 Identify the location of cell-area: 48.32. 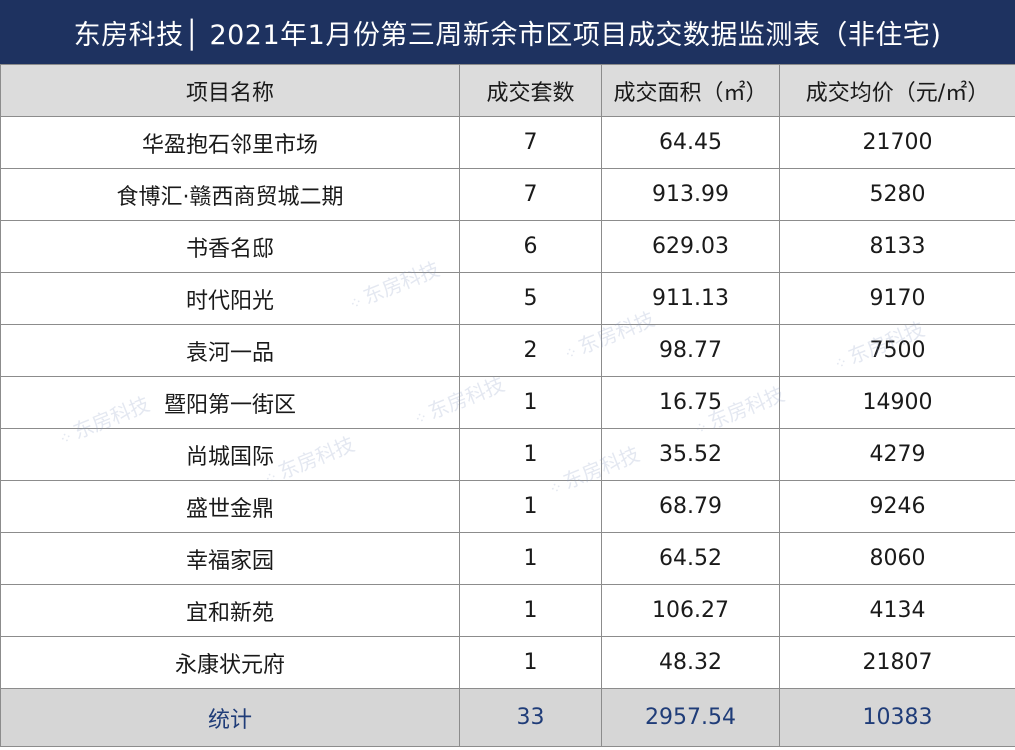
(690, 662).